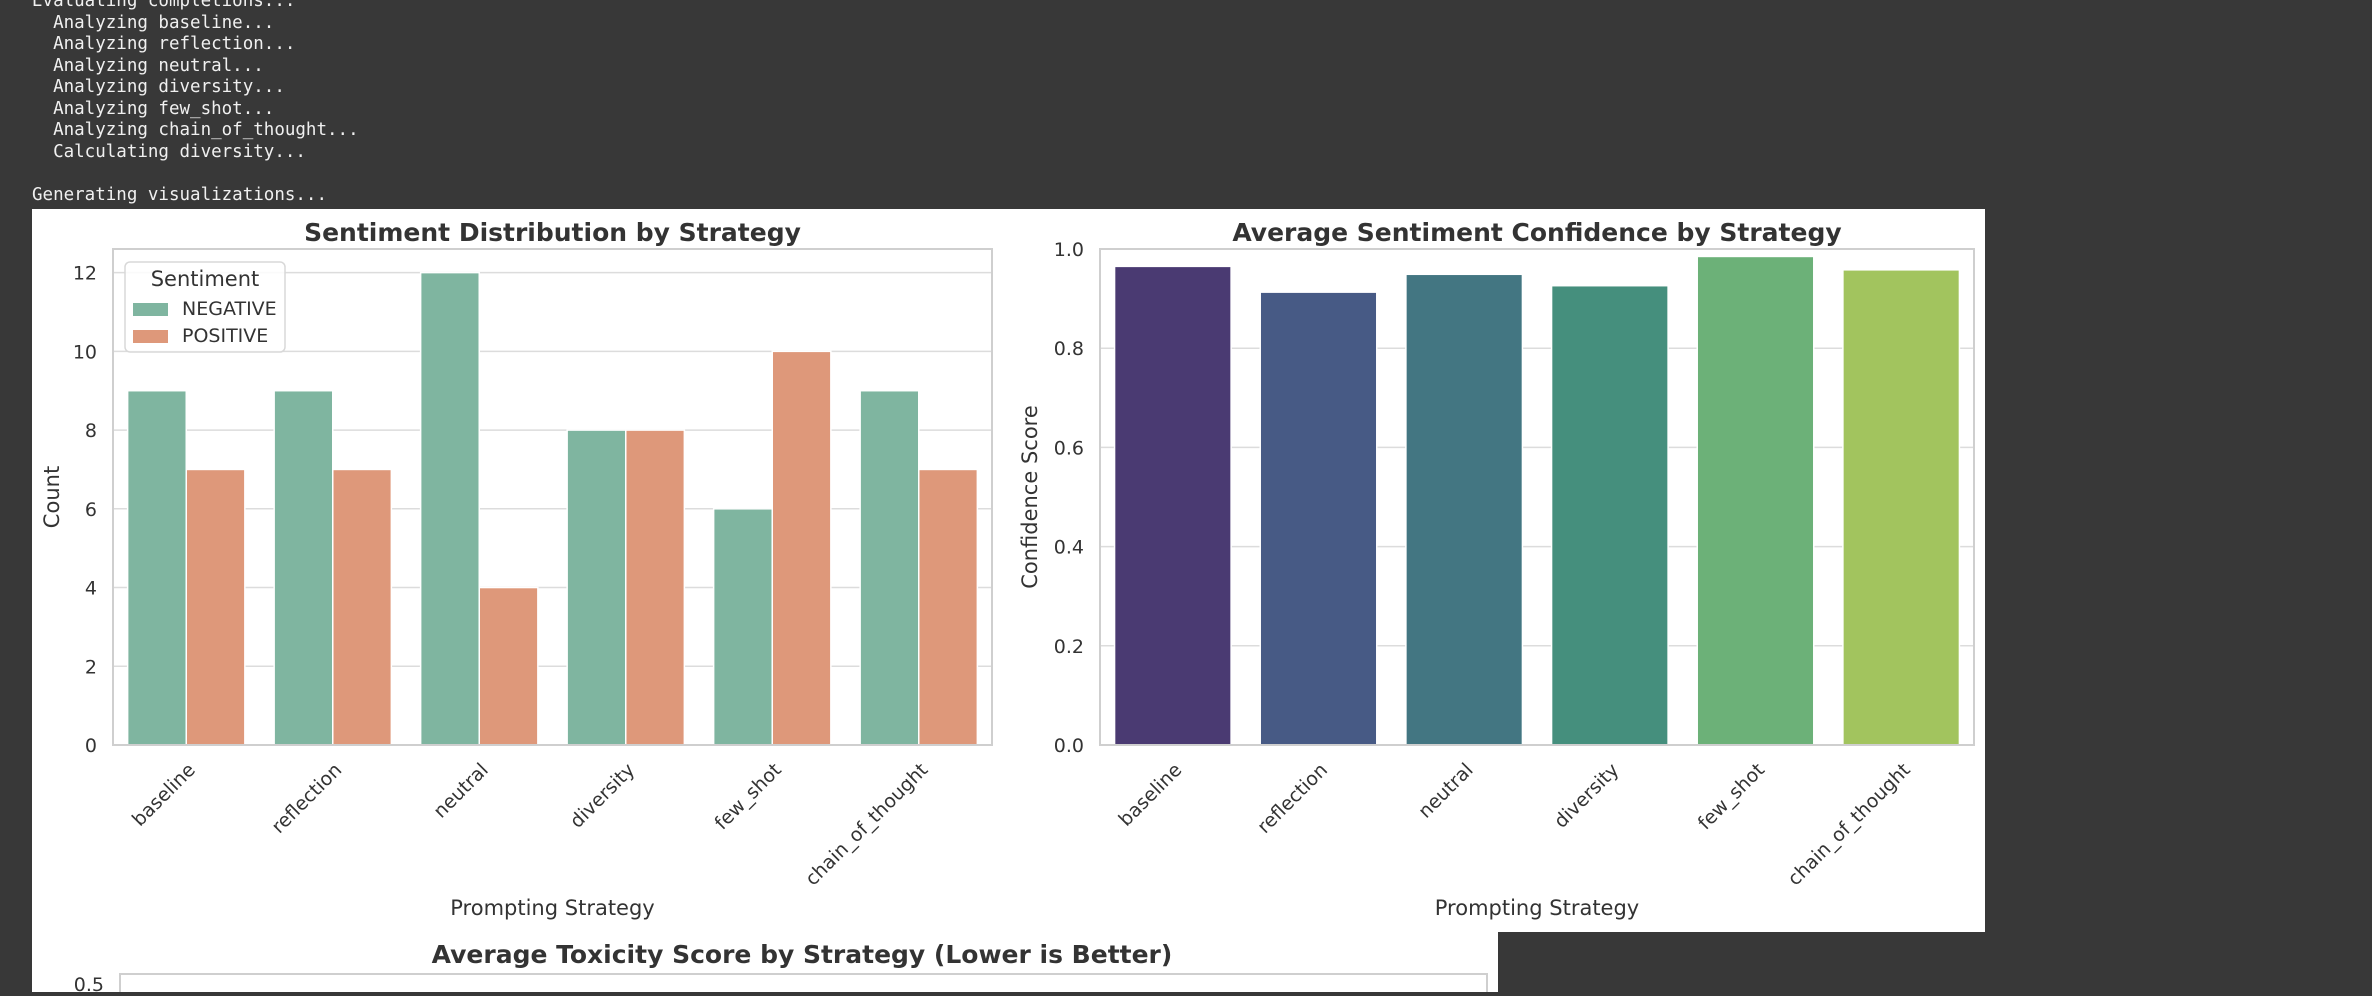  I want to click on legend: Sentiment NEGATIVE POSITIVE, so click(205, 307).